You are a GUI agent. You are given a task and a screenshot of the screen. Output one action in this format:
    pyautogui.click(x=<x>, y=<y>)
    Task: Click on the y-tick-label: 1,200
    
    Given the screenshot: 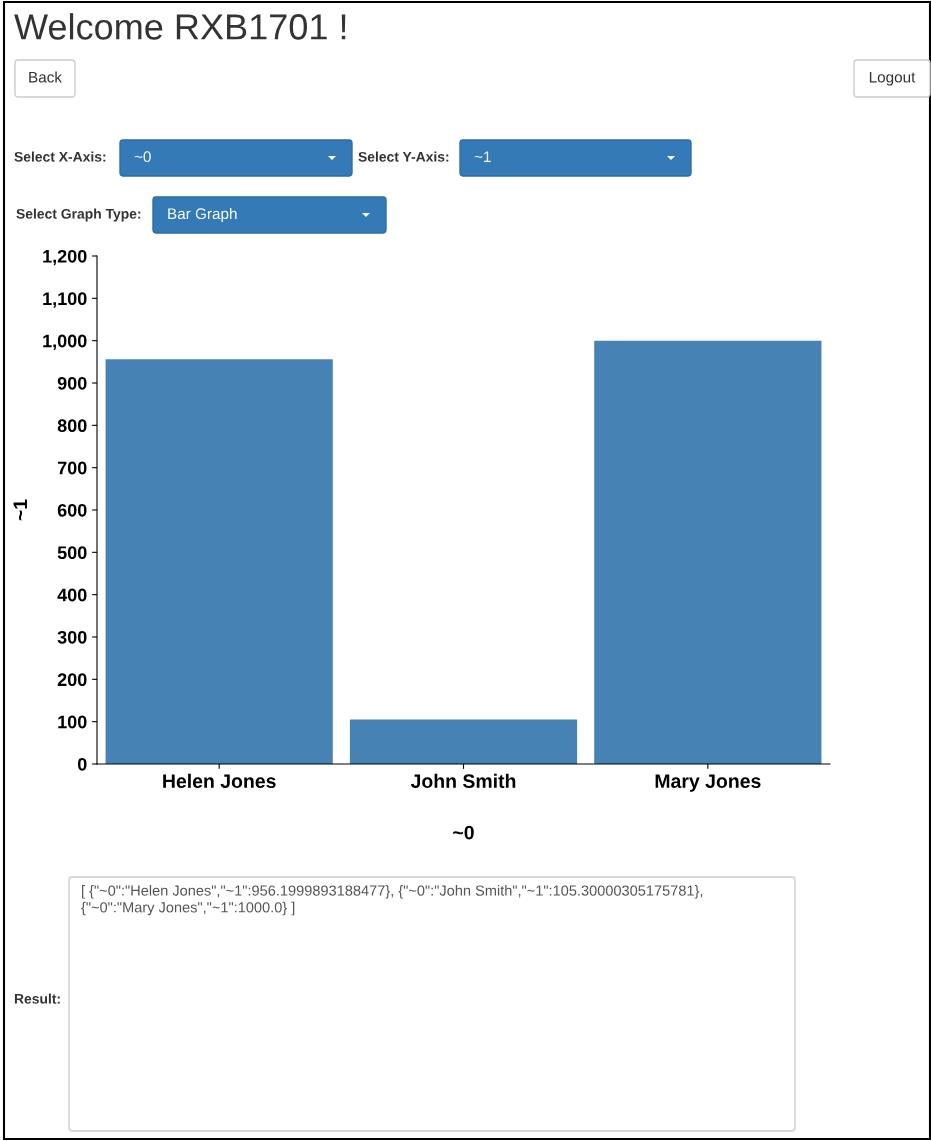 What is the action you would take?
    pyautogui.click(x=65, y=257)
    